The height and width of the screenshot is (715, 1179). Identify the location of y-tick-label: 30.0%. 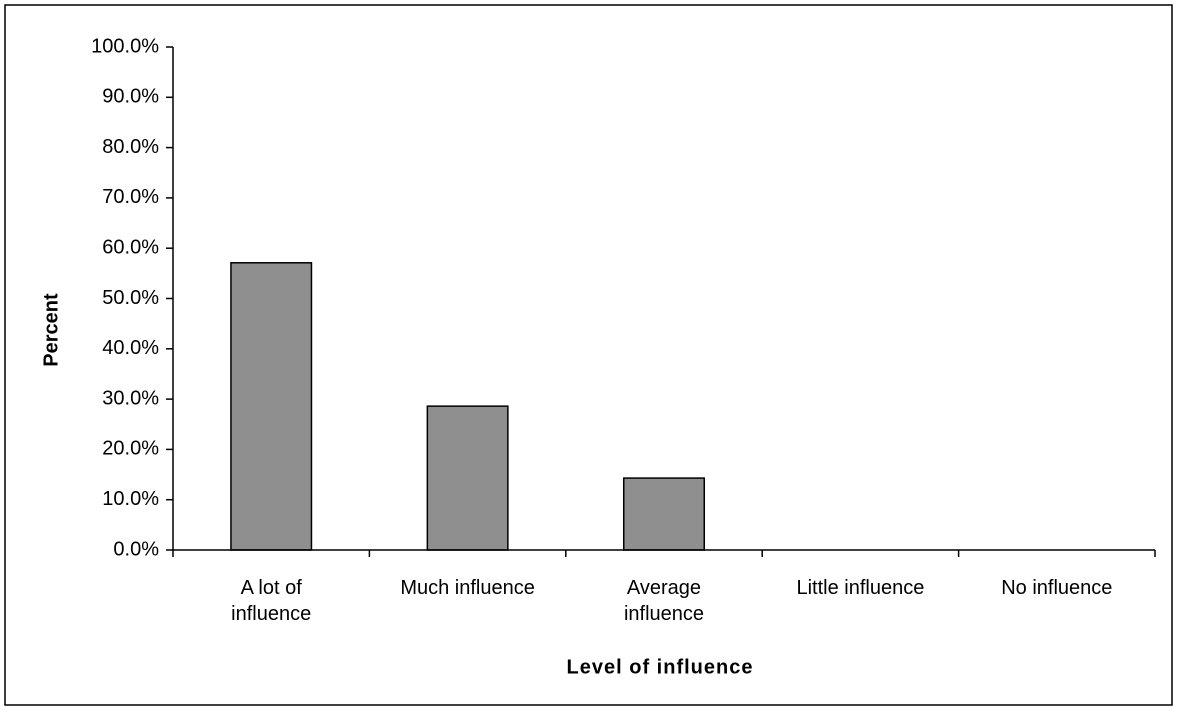
(130, 398).